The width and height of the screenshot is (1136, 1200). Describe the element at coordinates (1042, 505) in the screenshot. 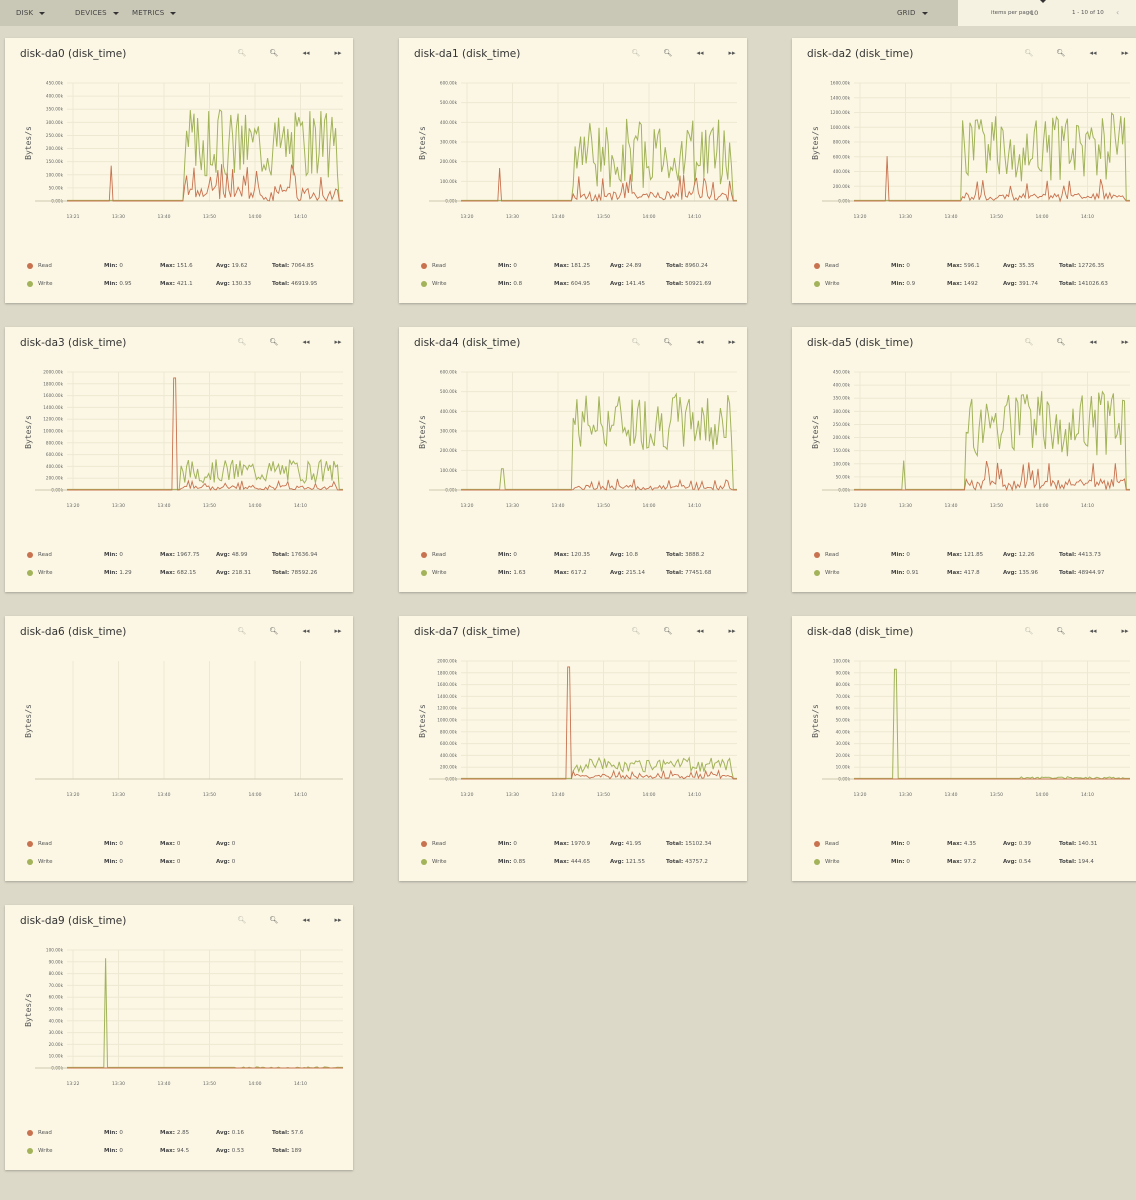

I see `x-tick-label: 14:00` at that location.